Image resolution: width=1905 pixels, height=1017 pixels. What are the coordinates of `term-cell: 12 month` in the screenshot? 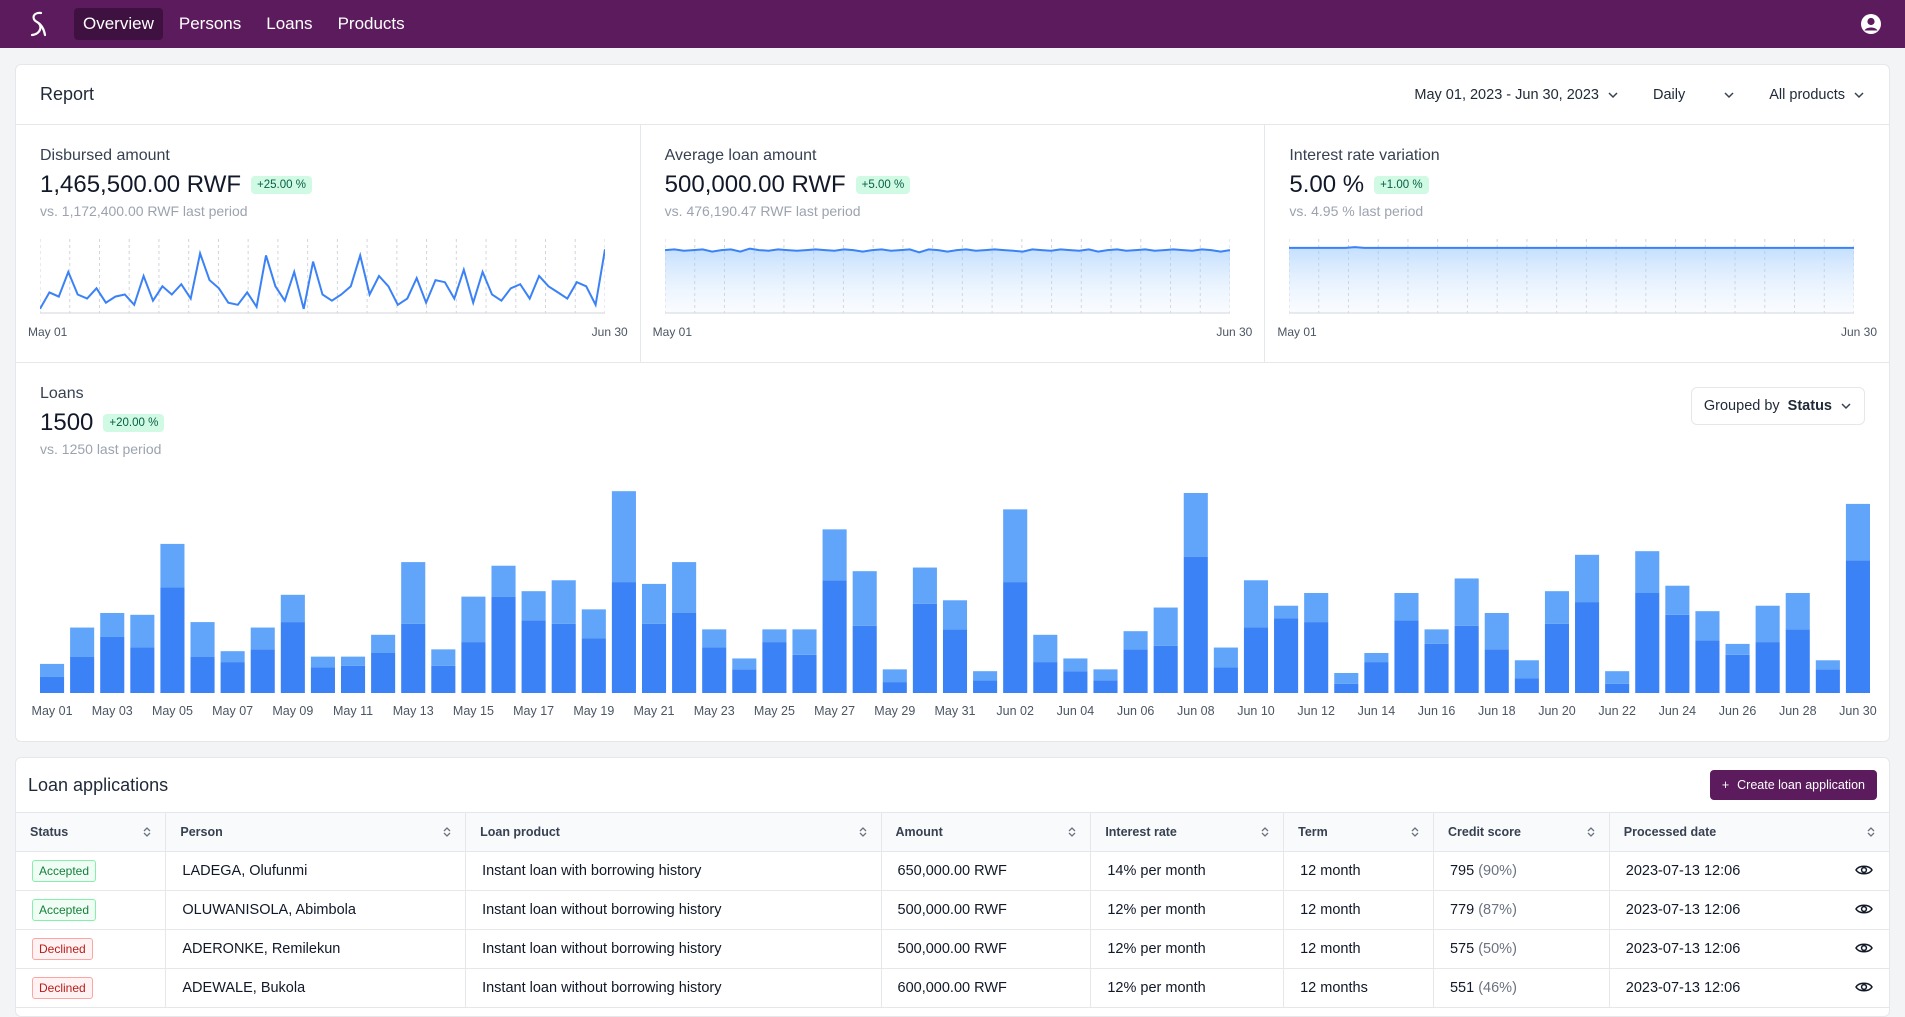 It's located at (1358, 910).